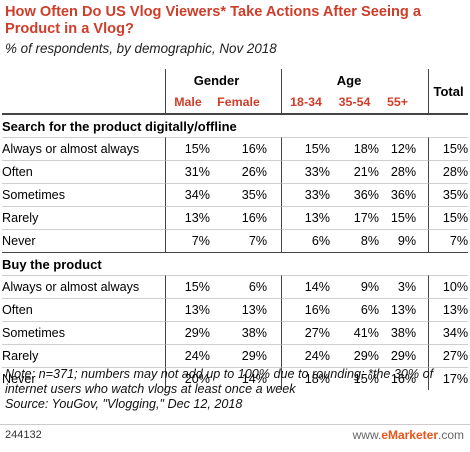 The width and height of the screenshot is (470, 452). I want to click on table-cell: 20%, so click(187, 378).